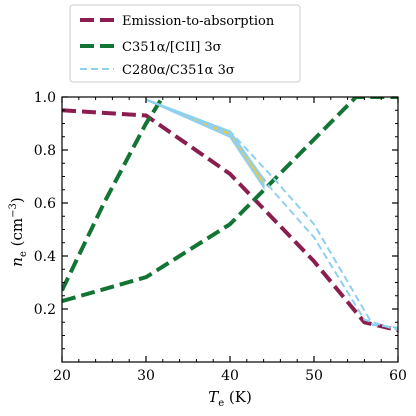 This screenshot has width=416, height=416. Describe the element at coordinates (45, 151) in the screenshot. I see `y-tick-label: 0.8` at that location.